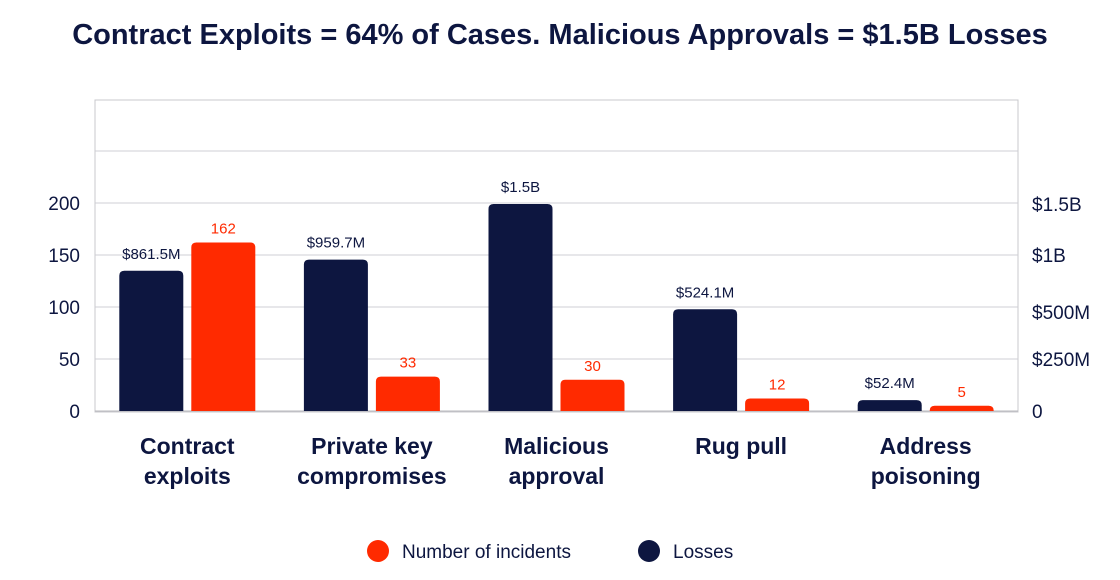 This screenshot has height=580, width=1120. Describe the element at coordinates (520, 187) in the screenshot. I see `data-label-losses: $1.5B` at that location.